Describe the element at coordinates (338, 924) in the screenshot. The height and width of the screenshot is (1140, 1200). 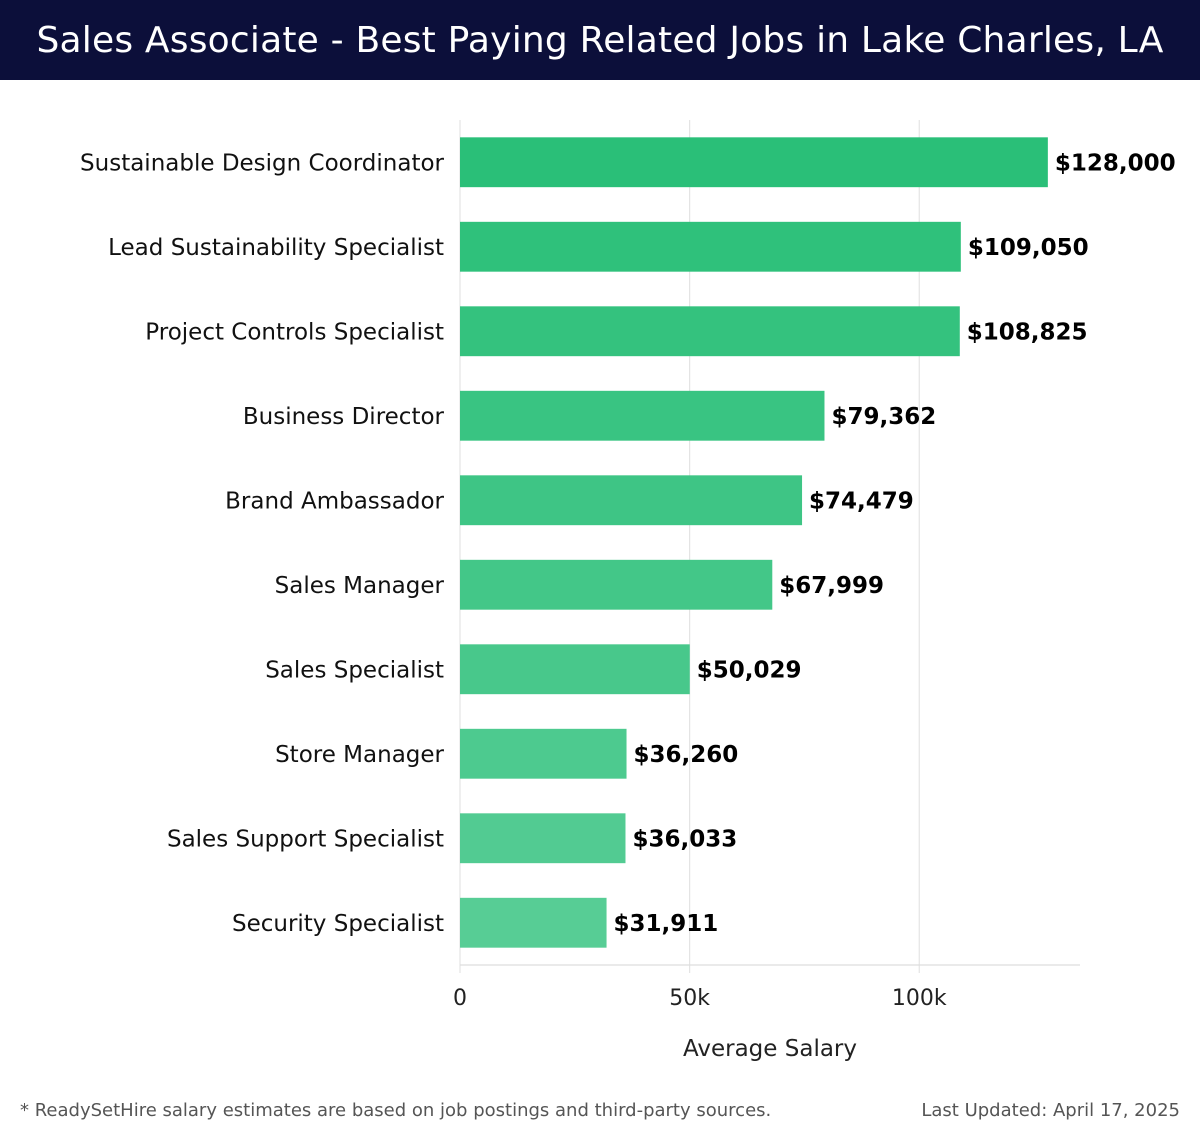
I see `category-label: Security Specialist` at that location.